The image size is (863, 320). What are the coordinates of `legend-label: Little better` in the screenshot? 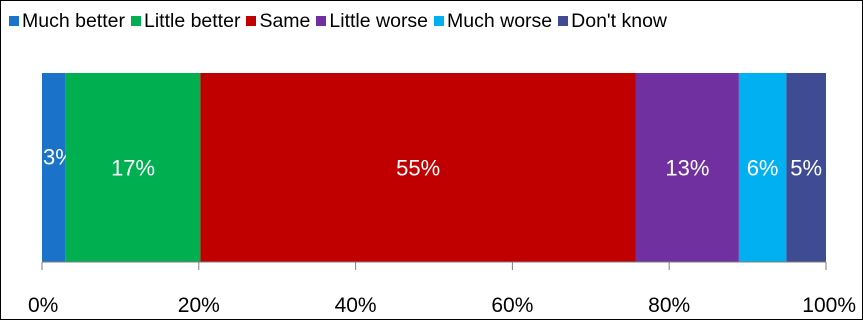 It's located at (192, 20).